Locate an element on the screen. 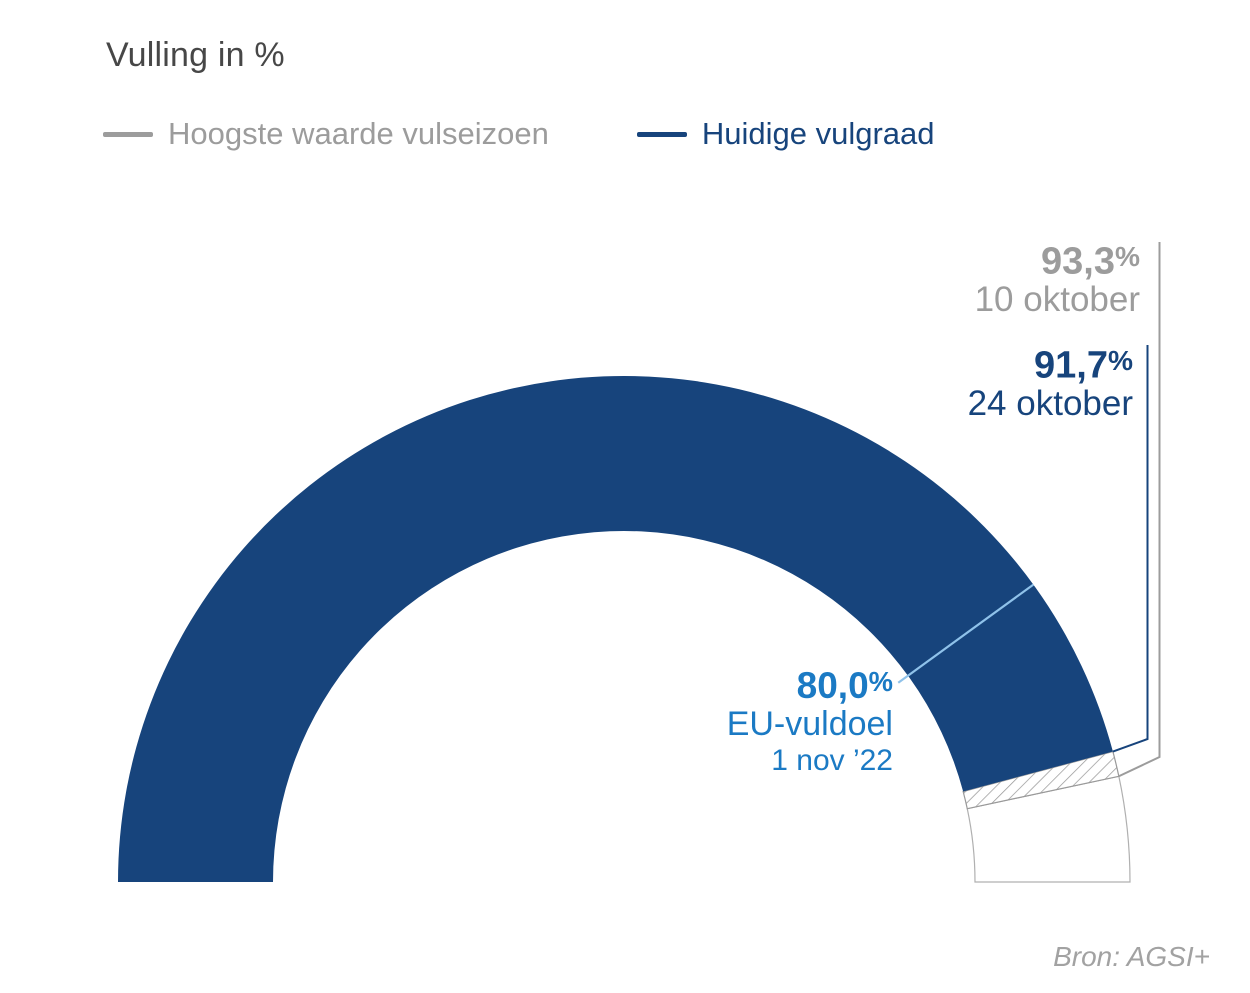 This screenshot has width=1250, height=993. highest-value: 93,3% is located at coordinates (1057, 259).